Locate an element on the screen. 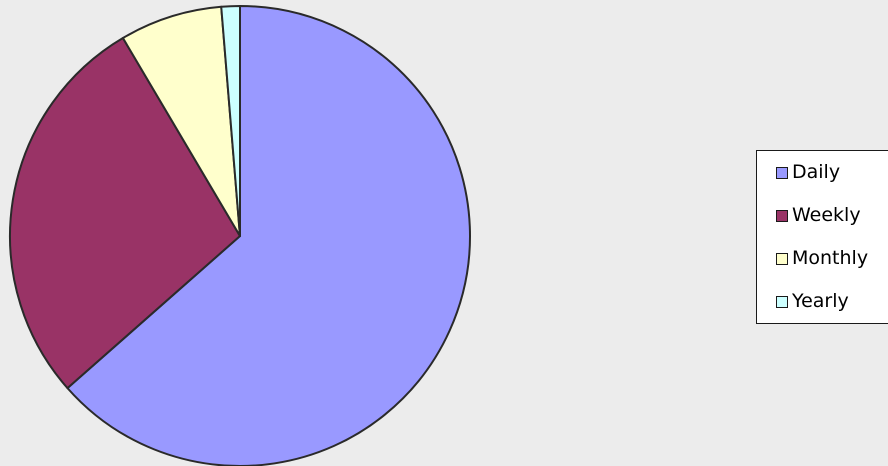  legend-swatch-yearly is located at coordinates (782, 302).